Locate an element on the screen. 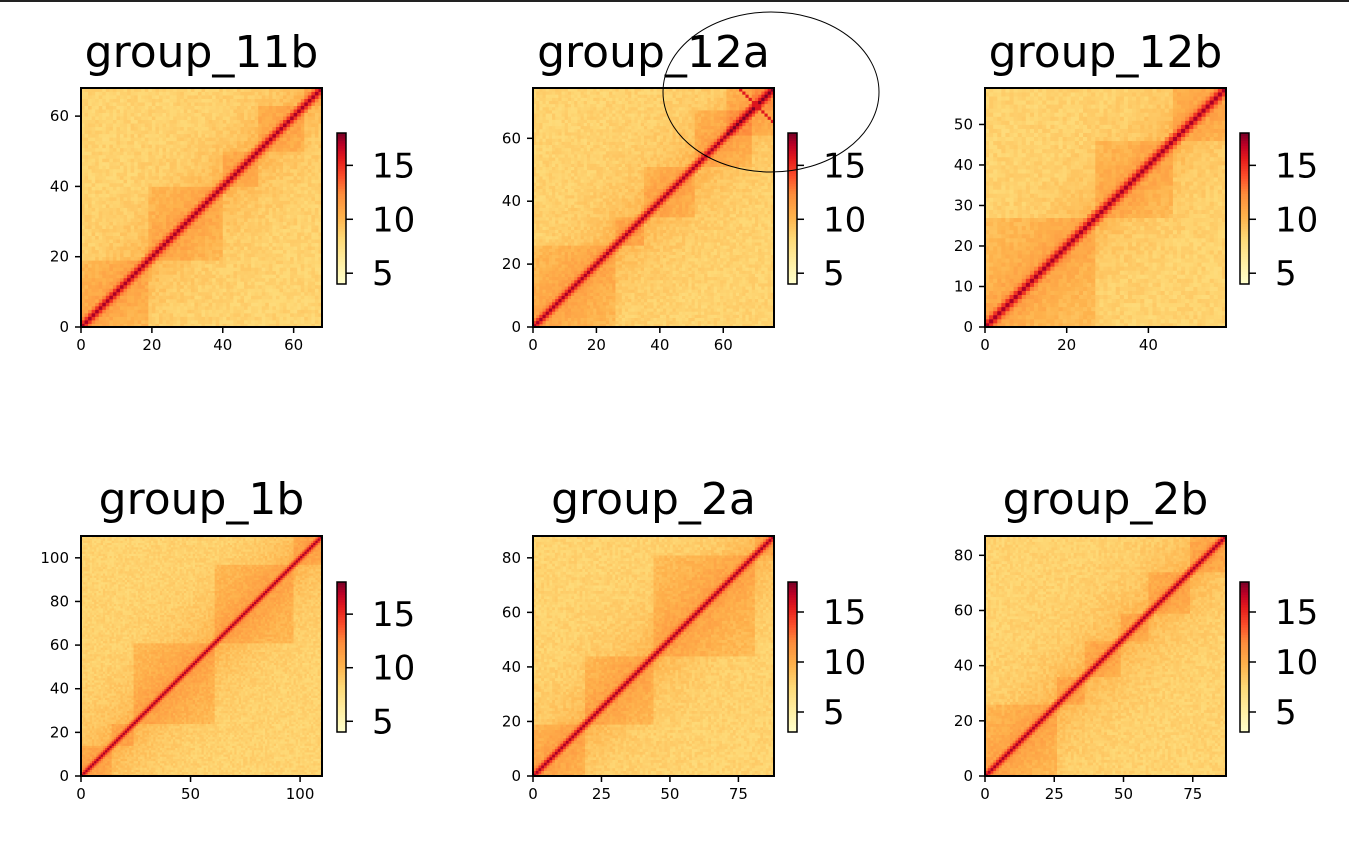  panel-title: group_12a is located at coordinates (653, 52).